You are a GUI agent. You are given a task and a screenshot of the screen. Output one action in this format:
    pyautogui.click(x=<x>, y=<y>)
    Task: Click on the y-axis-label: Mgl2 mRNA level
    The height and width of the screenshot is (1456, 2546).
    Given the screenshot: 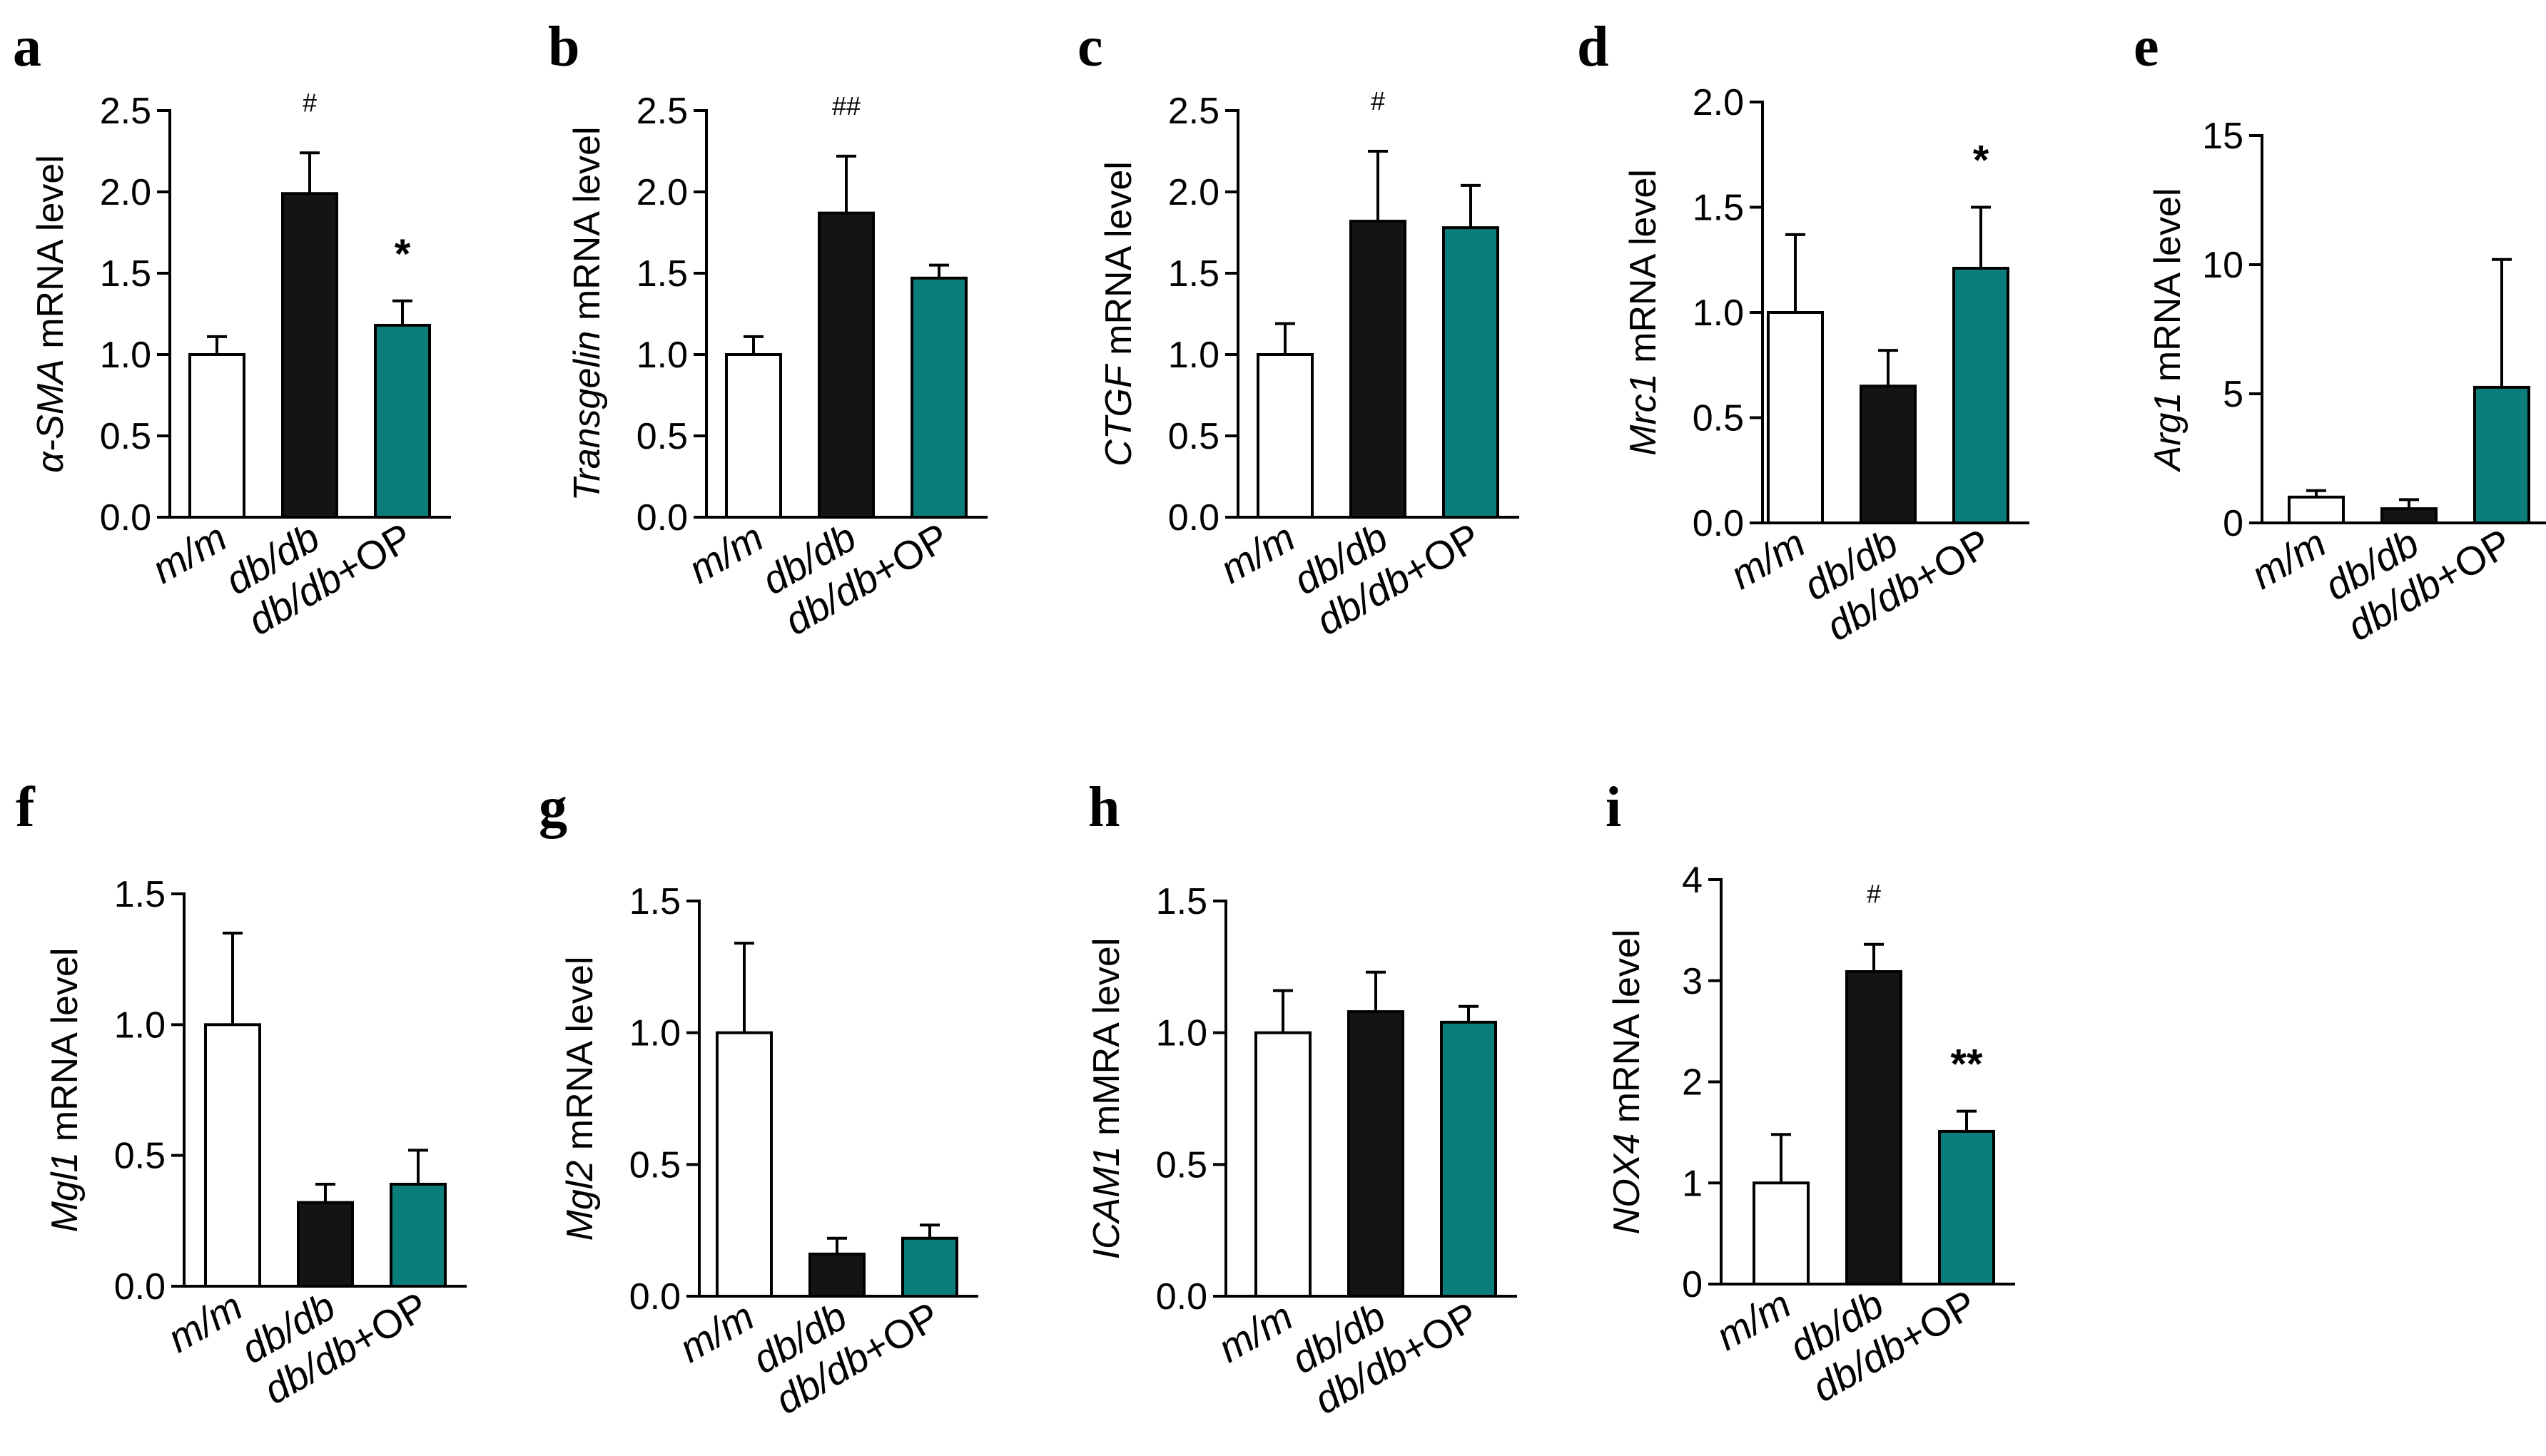 What is the action you would take?
    pyautogui.click(x=580, y=1099)
    